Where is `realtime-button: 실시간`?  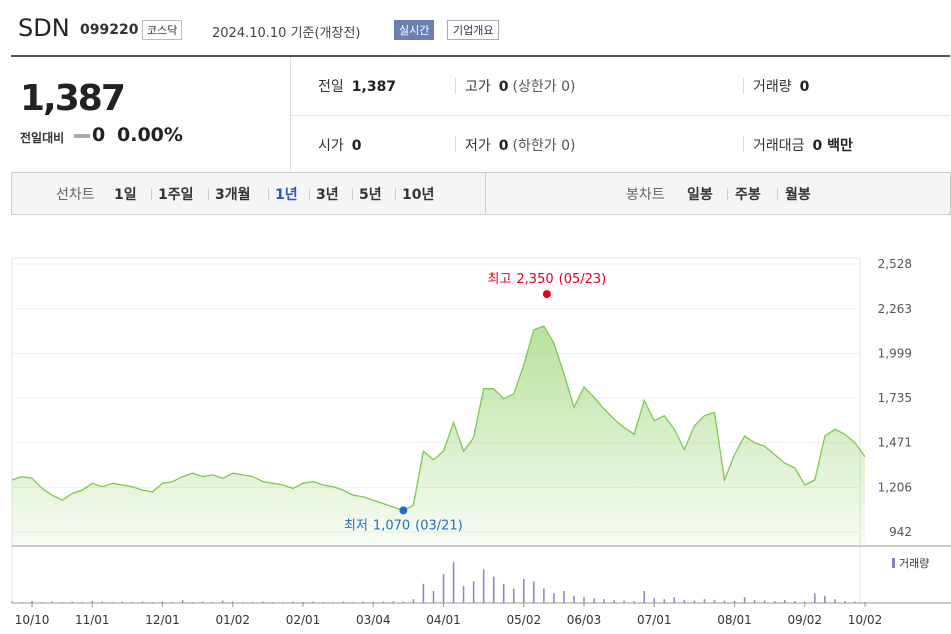
realtime-button: 실시간 is located at coordinates (414, 30).